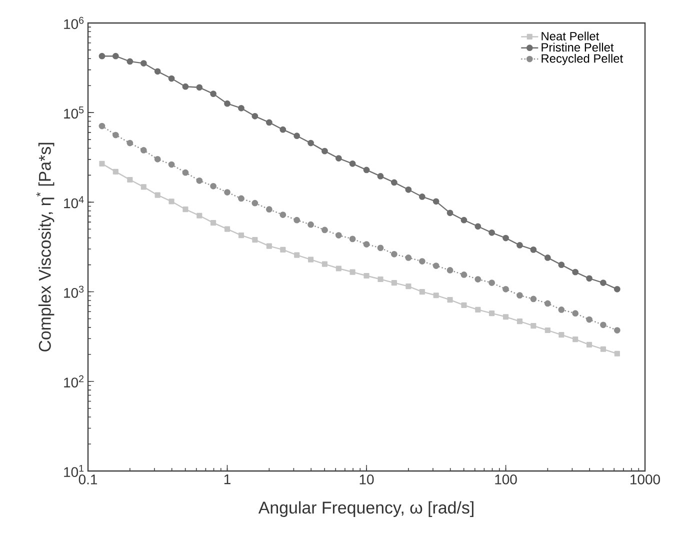  What do you see at coordinates (74, 23) in the screenshot?
I see `y-tick-label: 10$^{6}$` at bounding box center [74, 23].